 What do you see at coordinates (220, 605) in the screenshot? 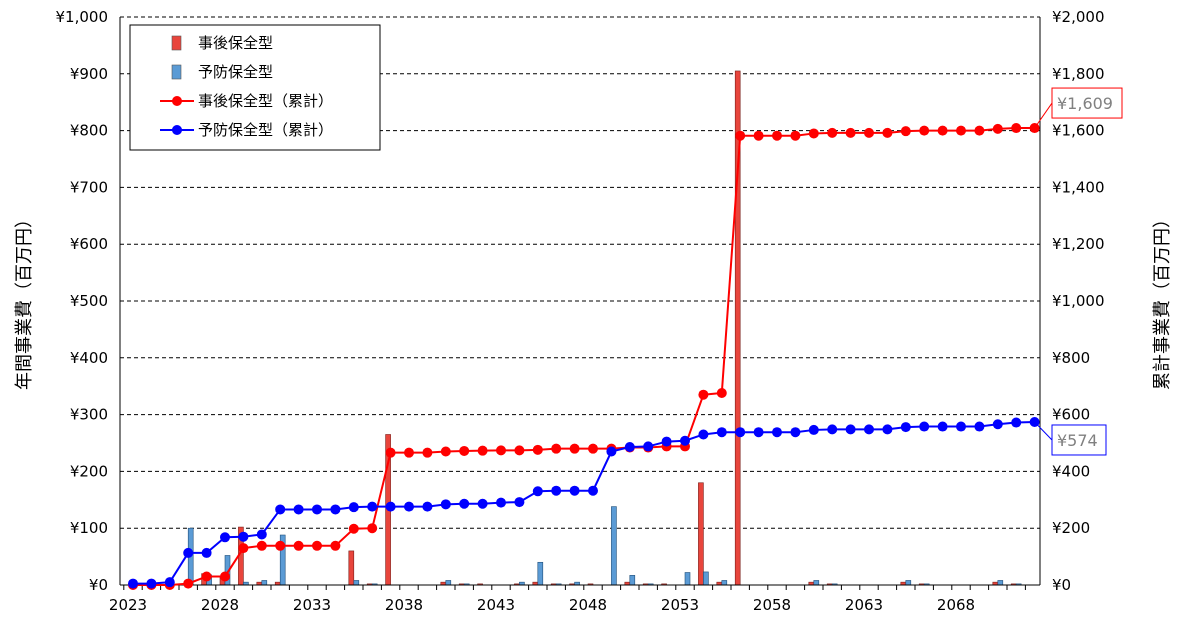
I see `x-tick-label: 2028` at bounding box center [220, 605].